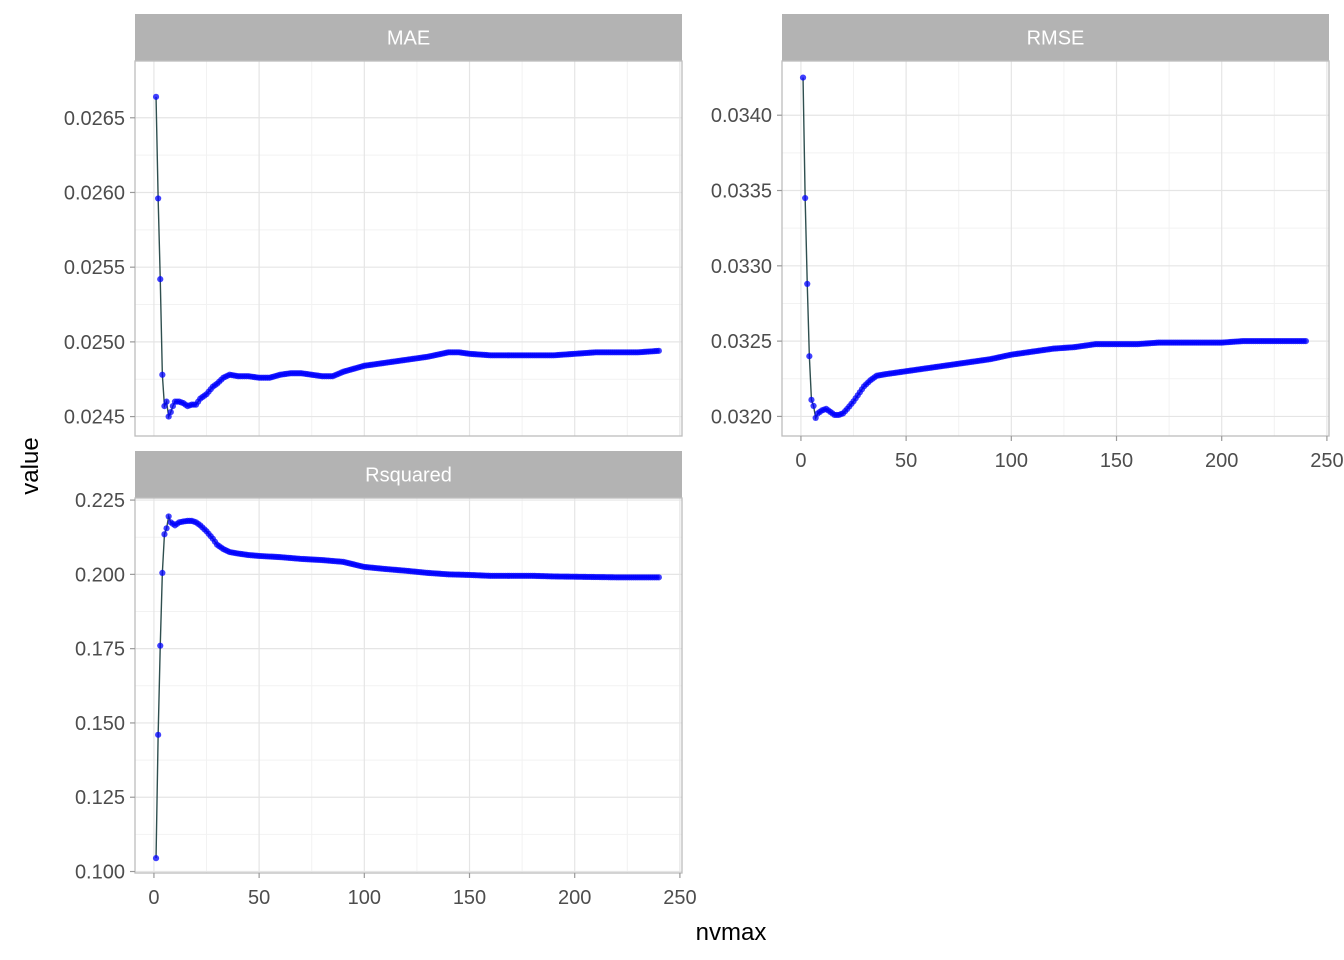 Image resolution: width=1344 pixels, height=960 pixels. Describe the element at coordinates (100, 501) in the screenshot. I see `y-tick-label: 0.225` at that location.